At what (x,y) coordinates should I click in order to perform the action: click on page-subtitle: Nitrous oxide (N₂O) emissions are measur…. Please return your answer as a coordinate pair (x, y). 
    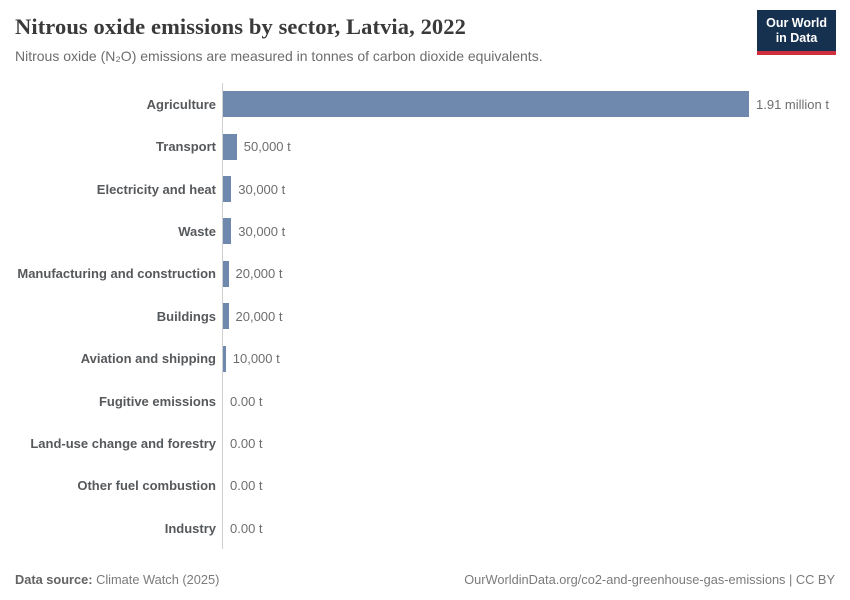
    Looking at the image, I should click on (279, 56).